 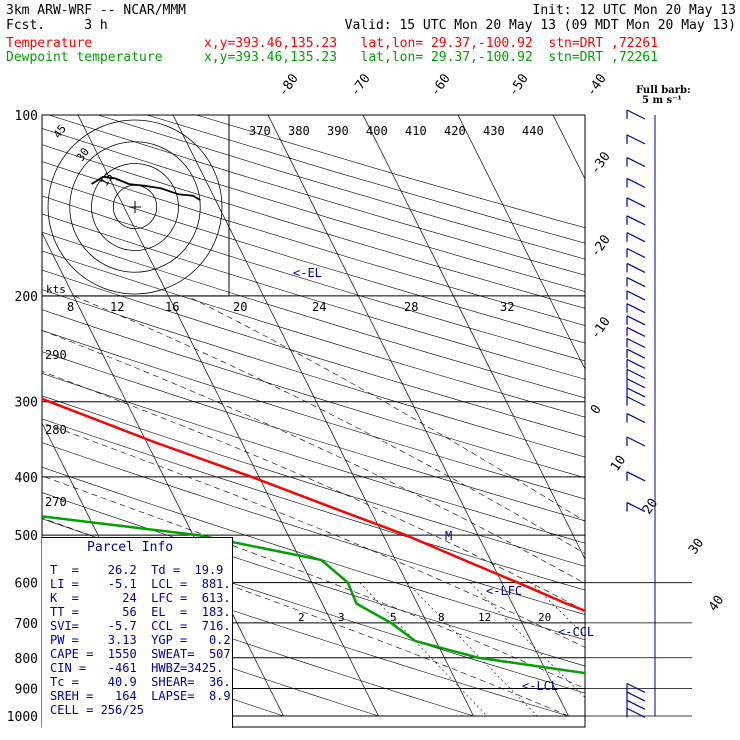 What do you see at coordinates (618, 463) in the screenshot?
I see `temperature-tick-label: 10` at bounding box center [618, 463].